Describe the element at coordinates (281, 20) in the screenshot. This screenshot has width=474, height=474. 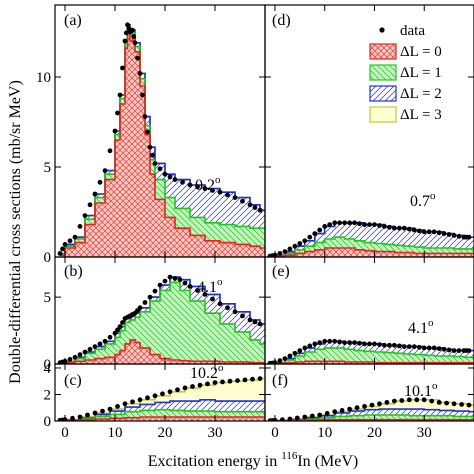
I see `panel-tag-d: (d)` at that location.